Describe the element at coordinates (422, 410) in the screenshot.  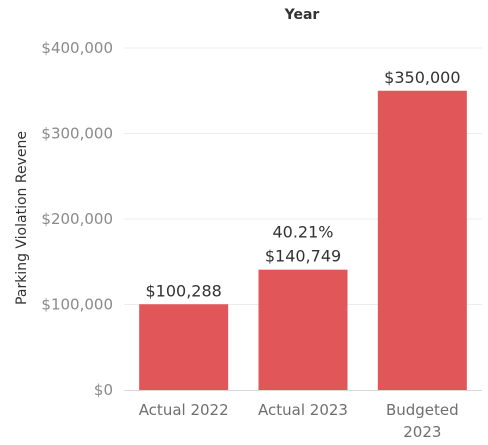
I see `category-label: Budgeted` at that location.